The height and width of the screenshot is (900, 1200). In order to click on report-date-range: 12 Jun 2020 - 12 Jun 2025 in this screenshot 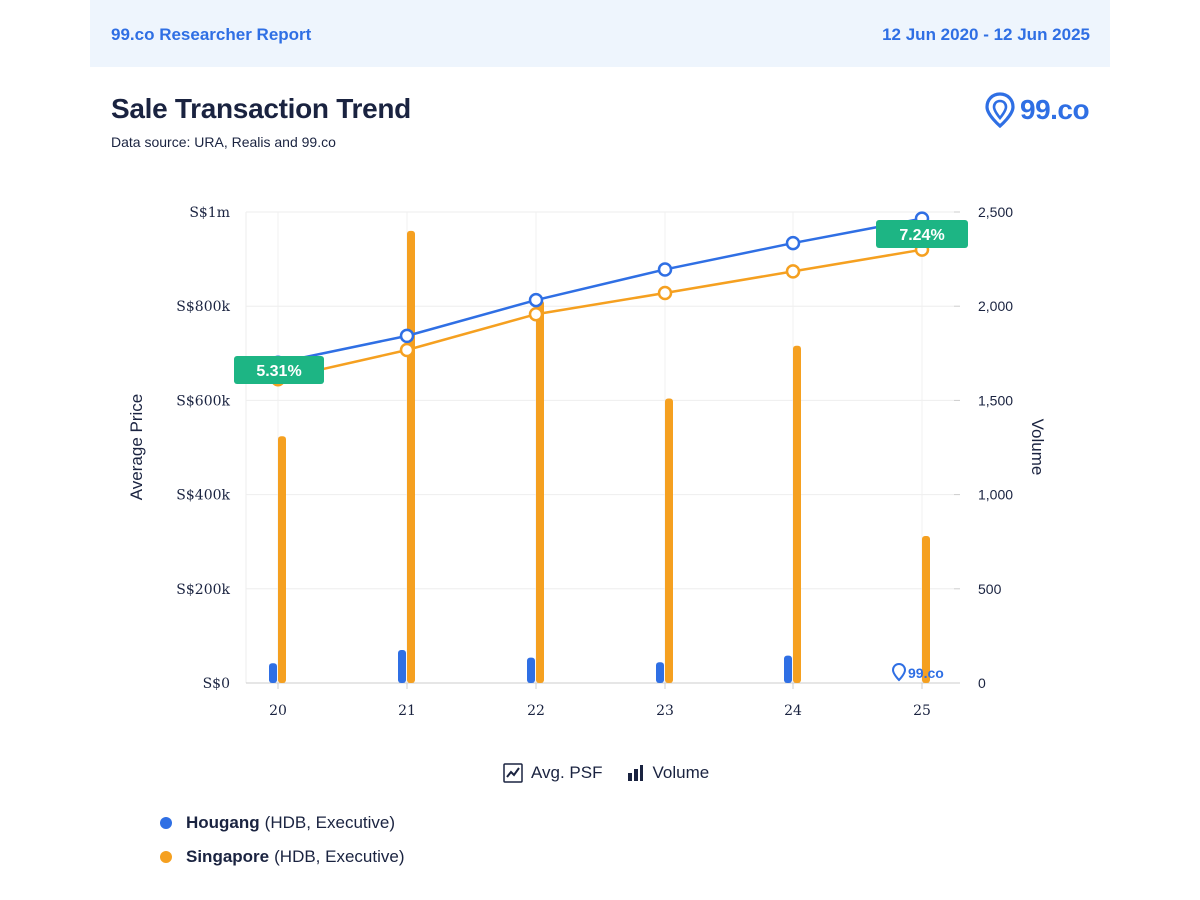, I will do `click(986, 34)`.